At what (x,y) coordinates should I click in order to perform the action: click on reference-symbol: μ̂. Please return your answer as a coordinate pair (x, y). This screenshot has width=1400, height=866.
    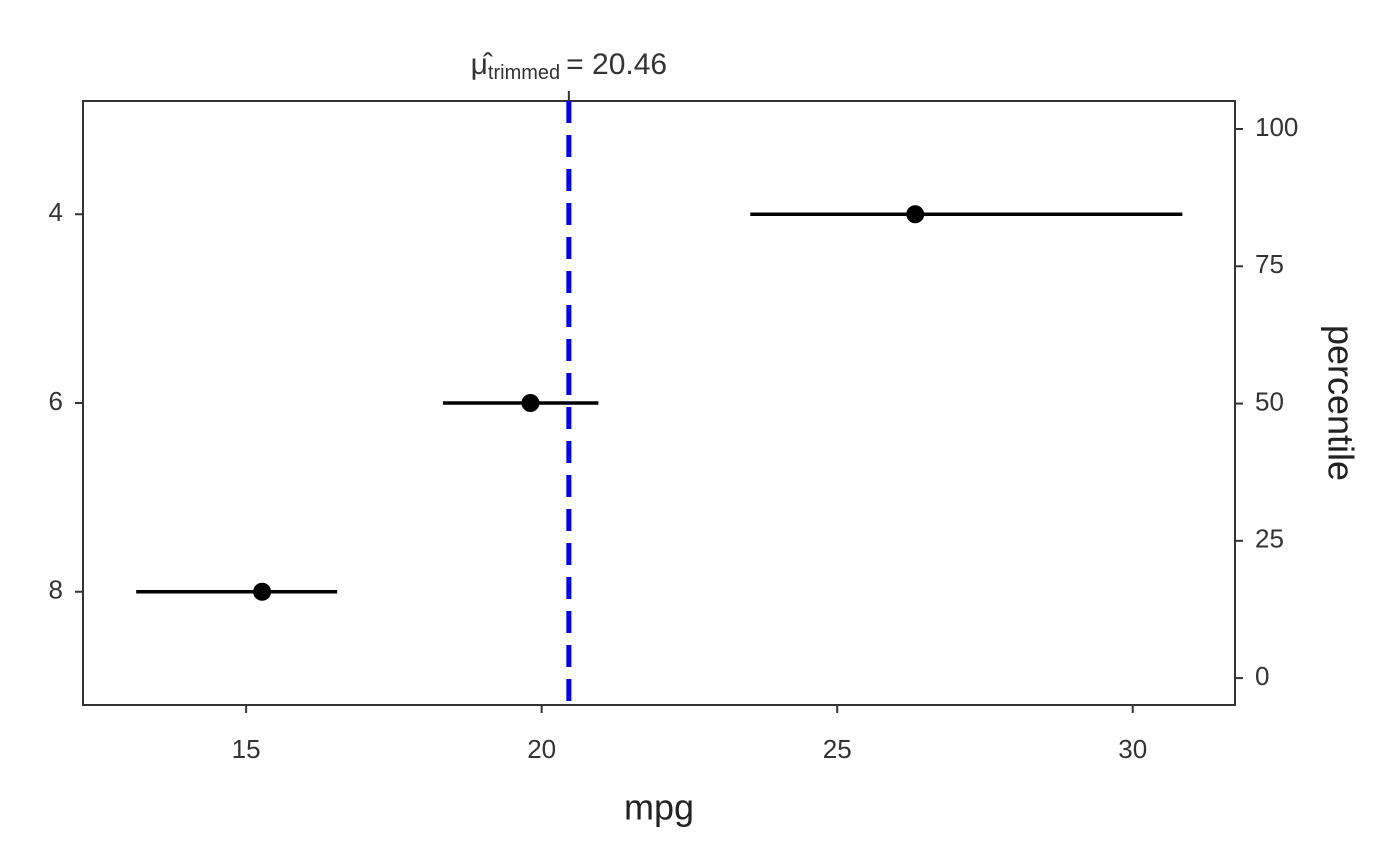
    Looking at the image, I should click on (482, 64).